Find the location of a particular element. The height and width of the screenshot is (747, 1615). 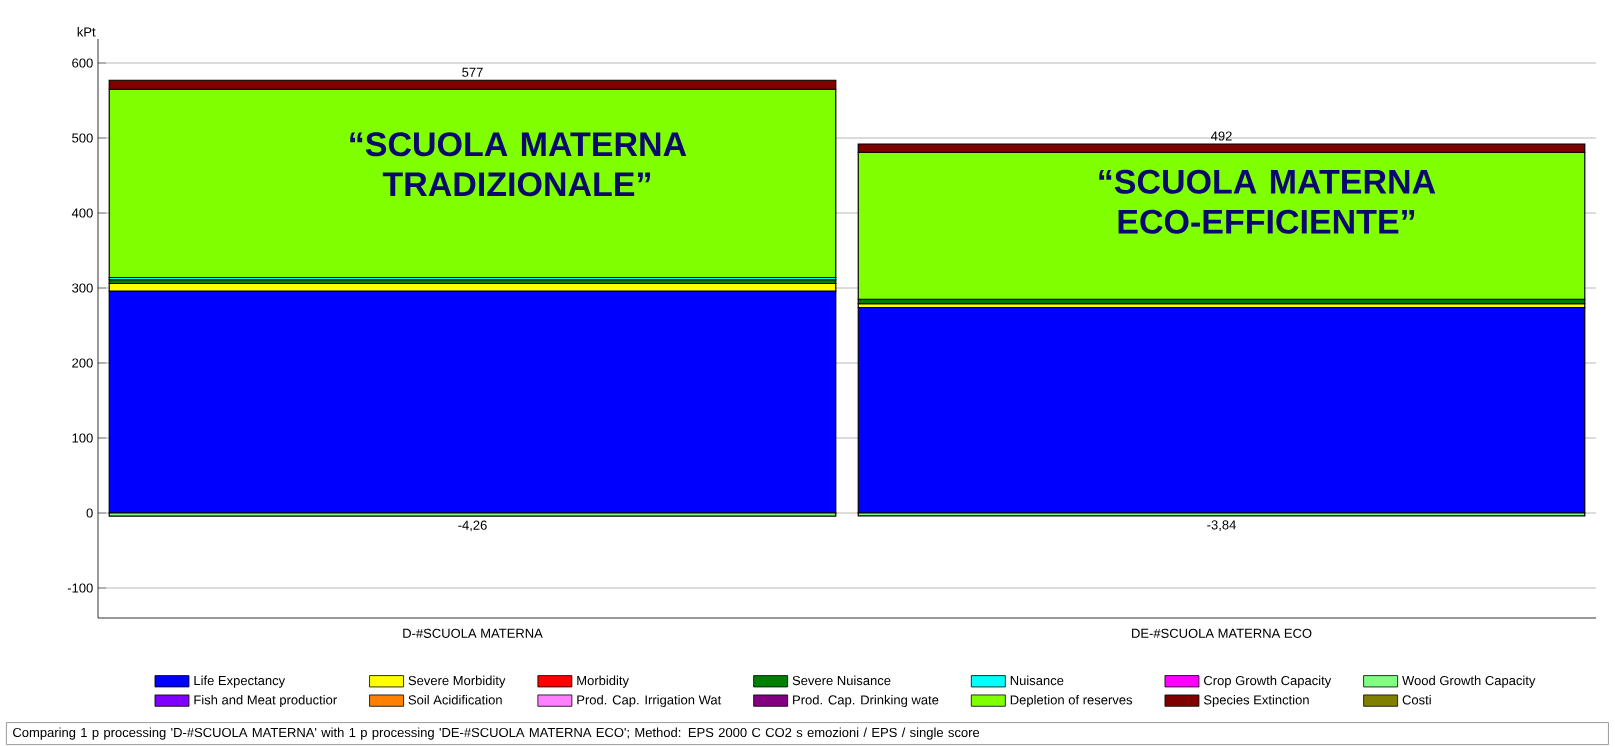

legend-label: Species Extinction is located at coordinates (1256, 701).